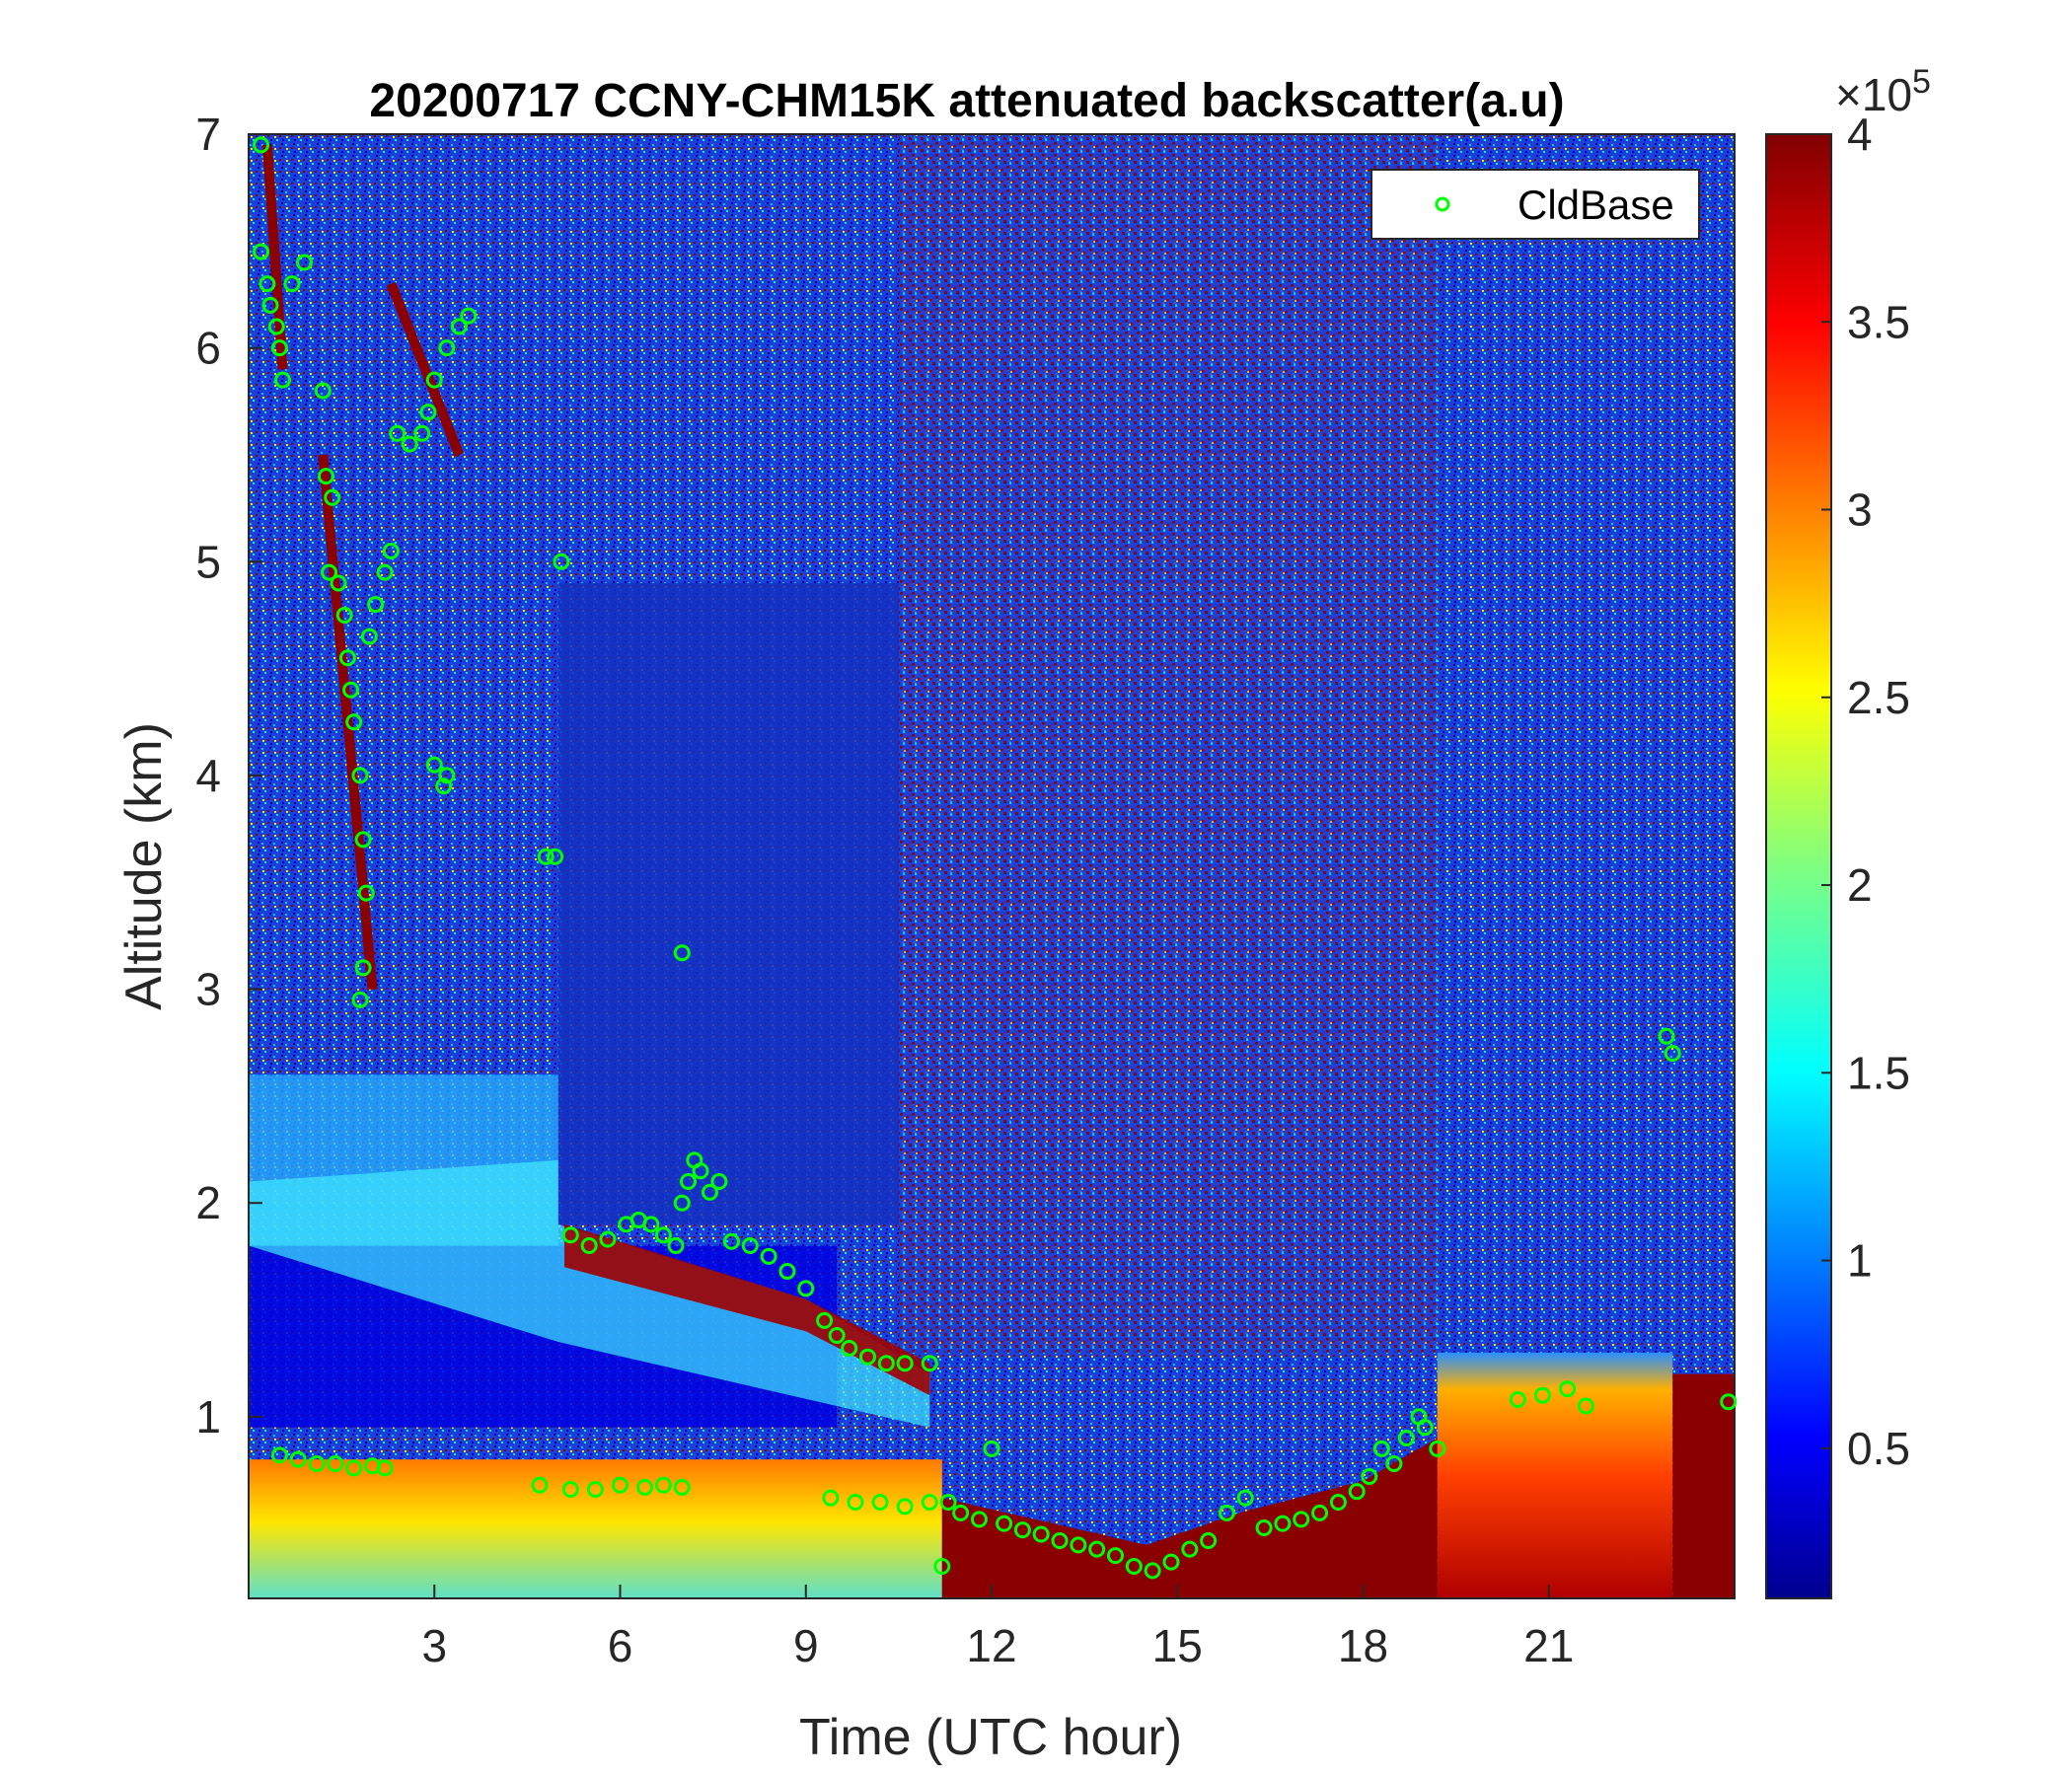 The image size is (2072, 1776). Describe the element at coordinates (1443, 204) in the screenshot. I see `legend-marker` at that location.